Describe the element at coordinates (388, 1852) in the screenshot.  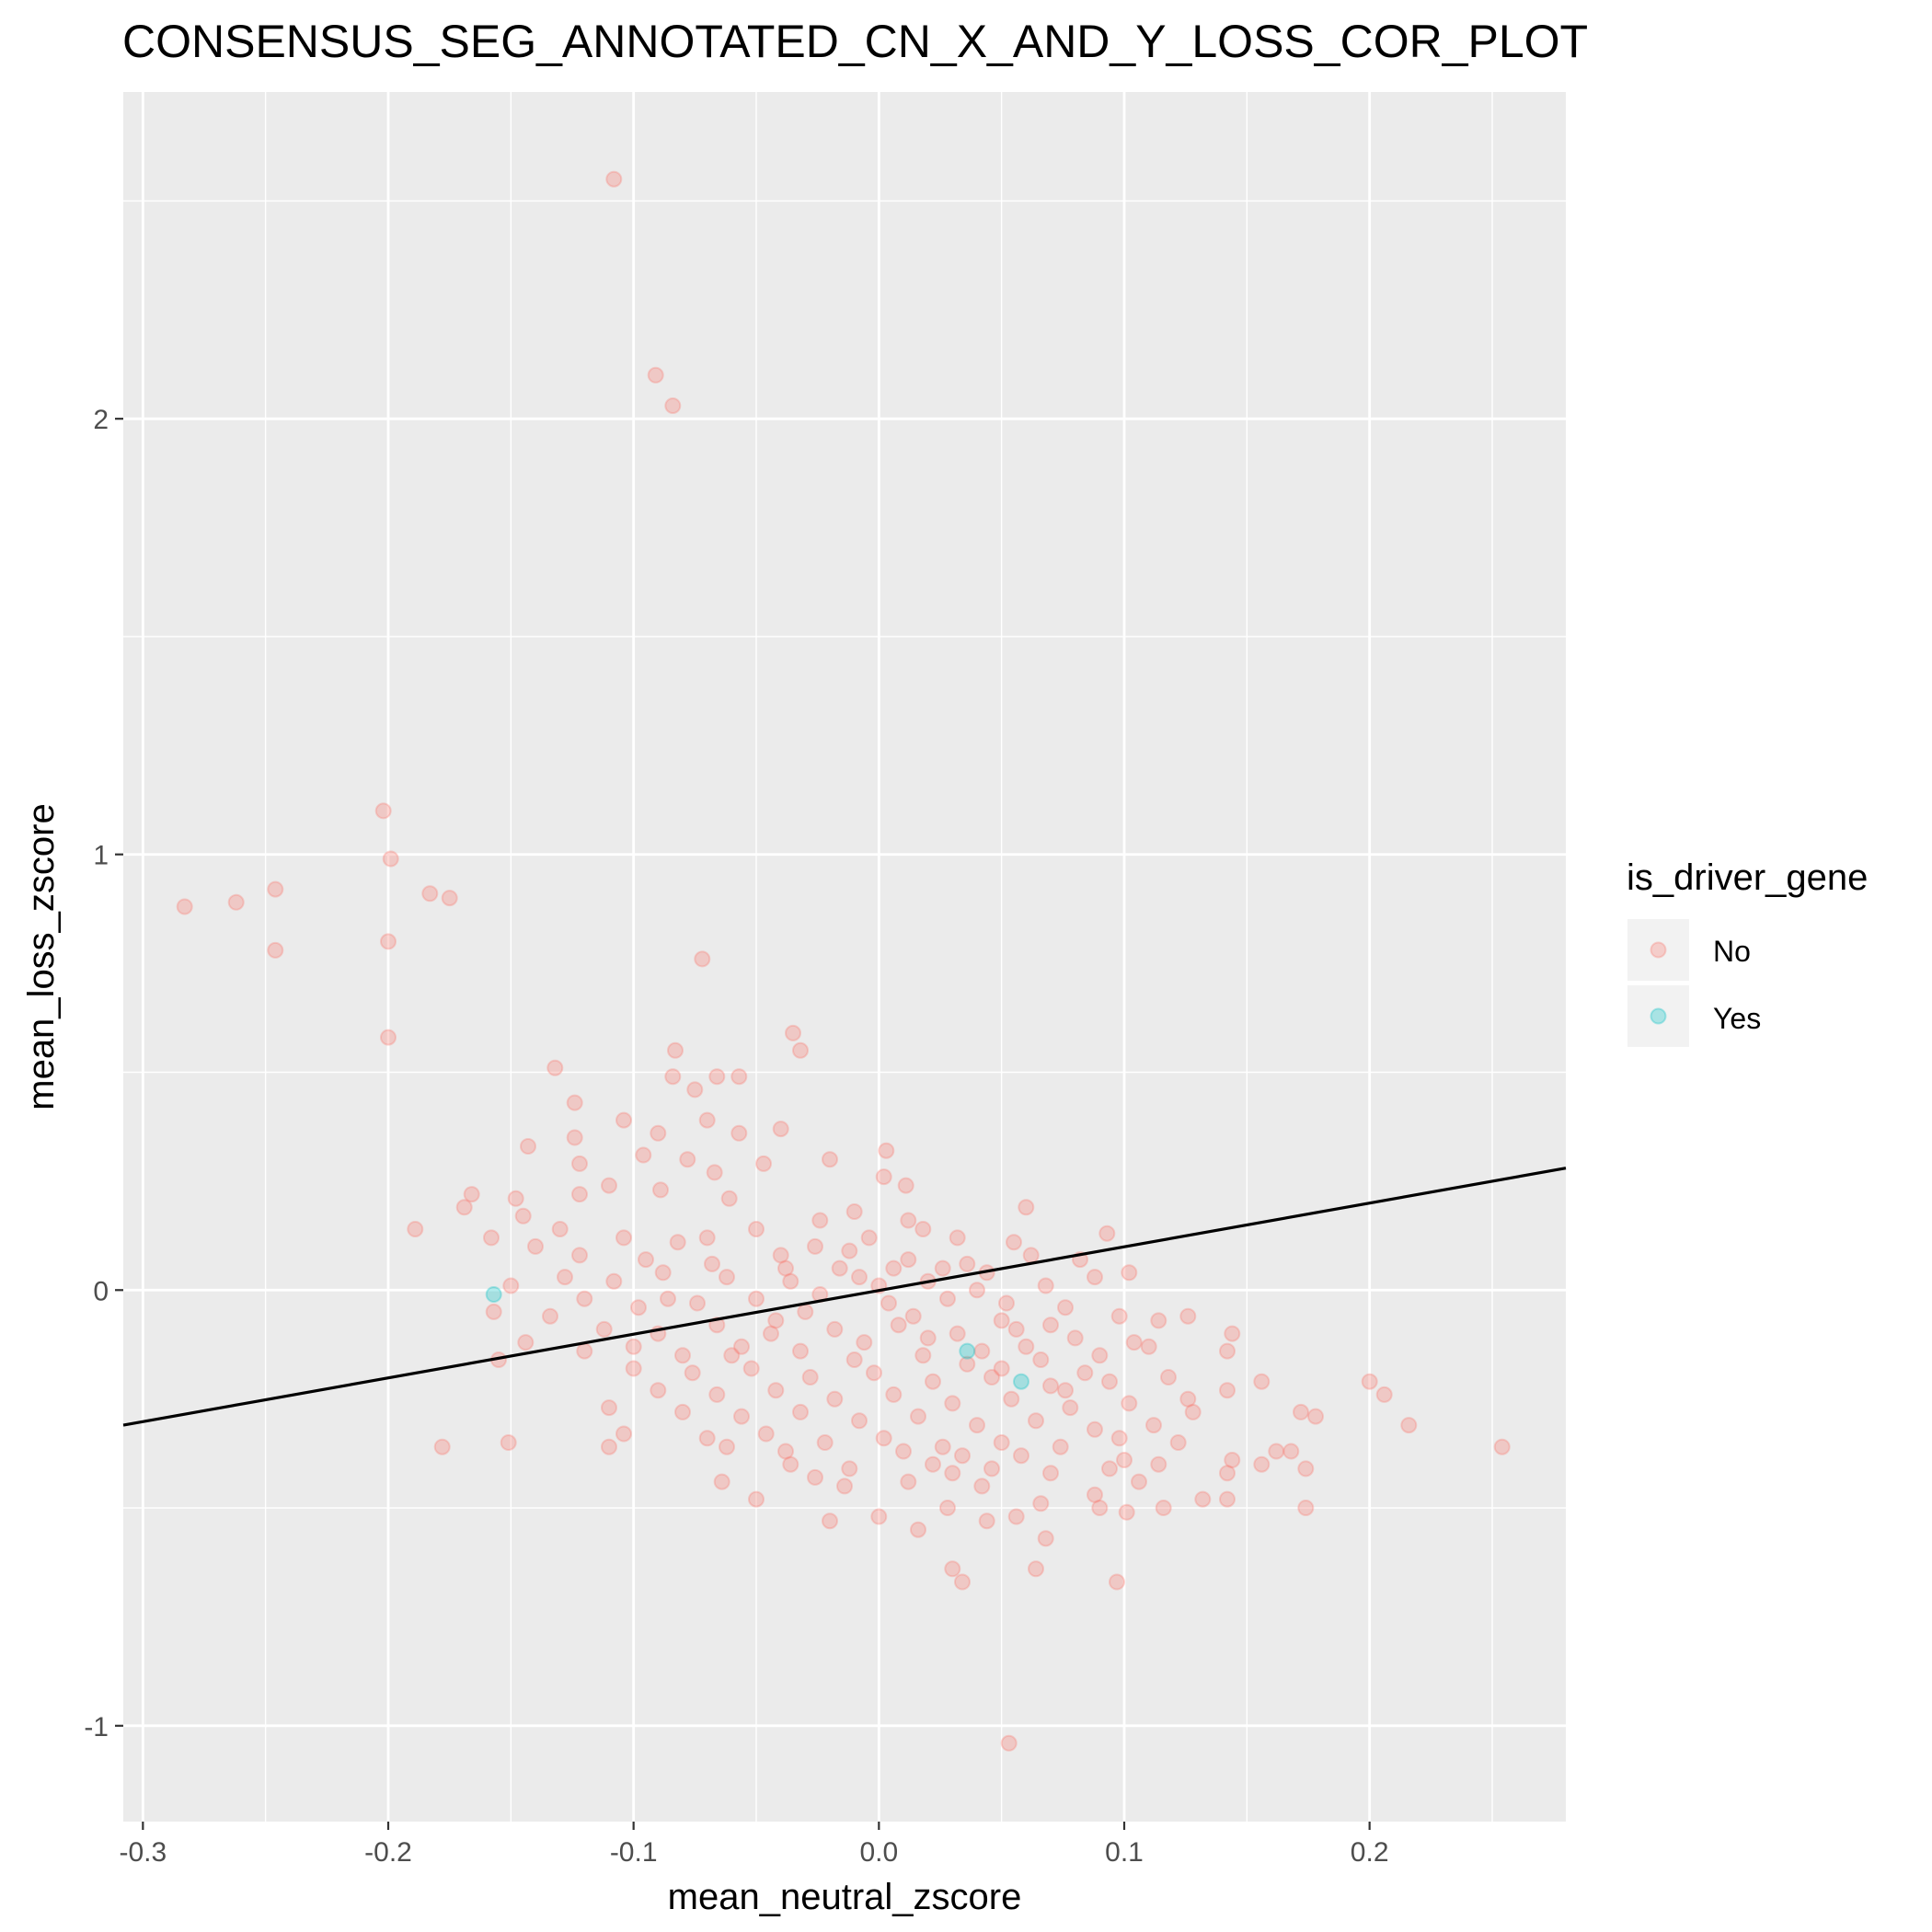
I see `x-tick-label: -0.2` at that location.